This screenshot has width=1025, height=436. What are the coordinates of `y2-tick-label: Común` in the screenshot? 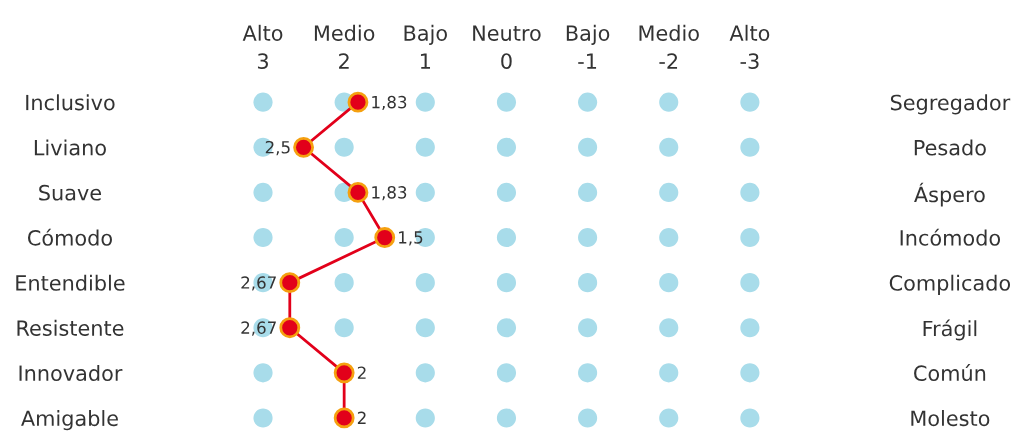 It's located at (950, 373).